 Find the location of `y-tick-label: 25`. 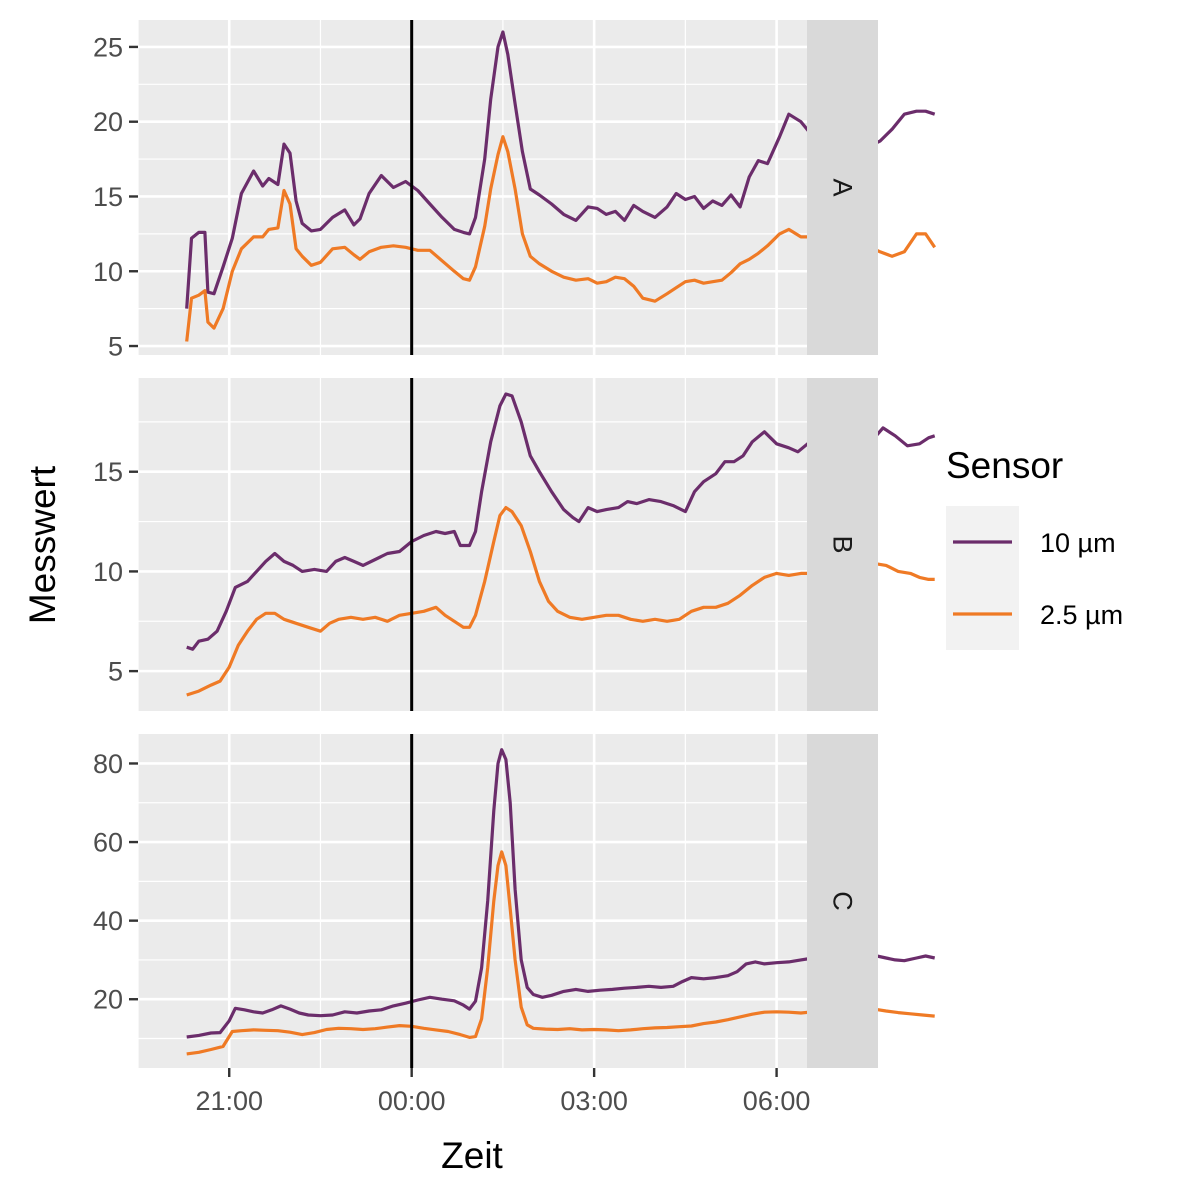

y-tick-label: 25 is located at coordinates (108, 47).